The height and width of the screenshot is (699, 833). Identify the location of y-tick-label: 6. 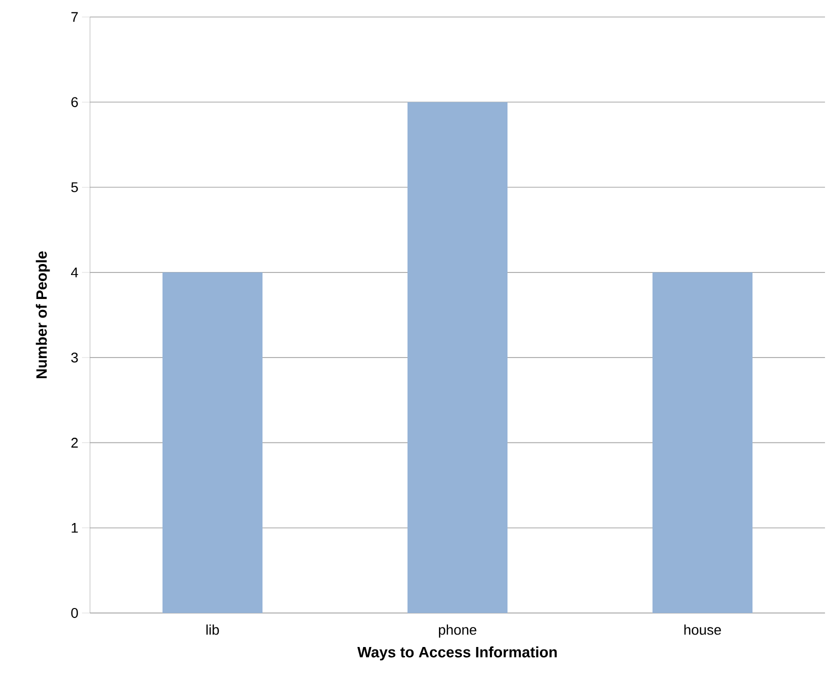
(74, 102).